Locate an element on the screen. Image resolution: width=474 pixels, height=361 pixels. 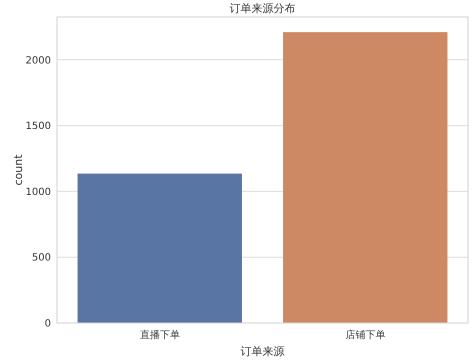
y-tick-label: 2000 is located at coordinates (38, 60).